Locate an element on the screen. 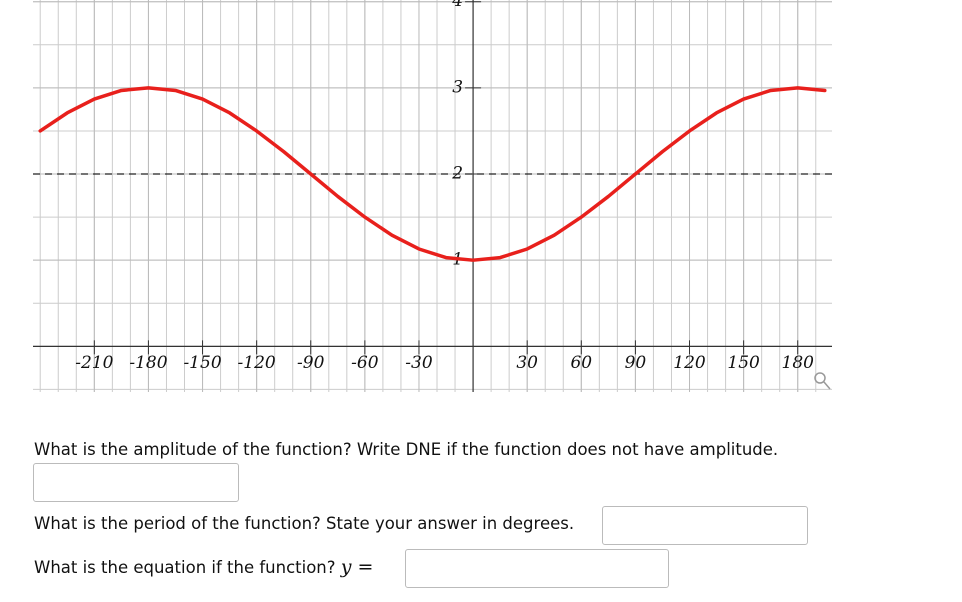 Image resolution: width=962 pixels, height=602 pixels. y-tick-label: 4 is located at coordinates (457, 5).